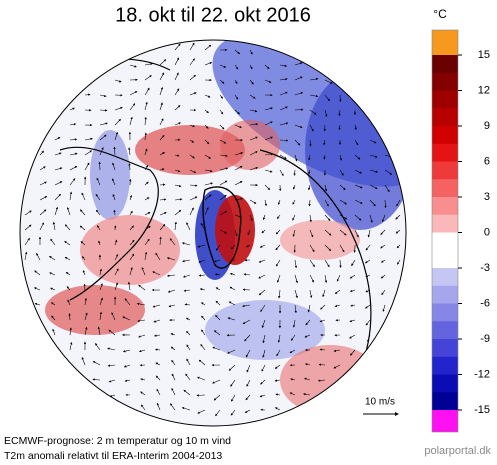 This screenshot has width=497, height=465. I want to click on colorbar-tick-label: 3, so click(487, 197).